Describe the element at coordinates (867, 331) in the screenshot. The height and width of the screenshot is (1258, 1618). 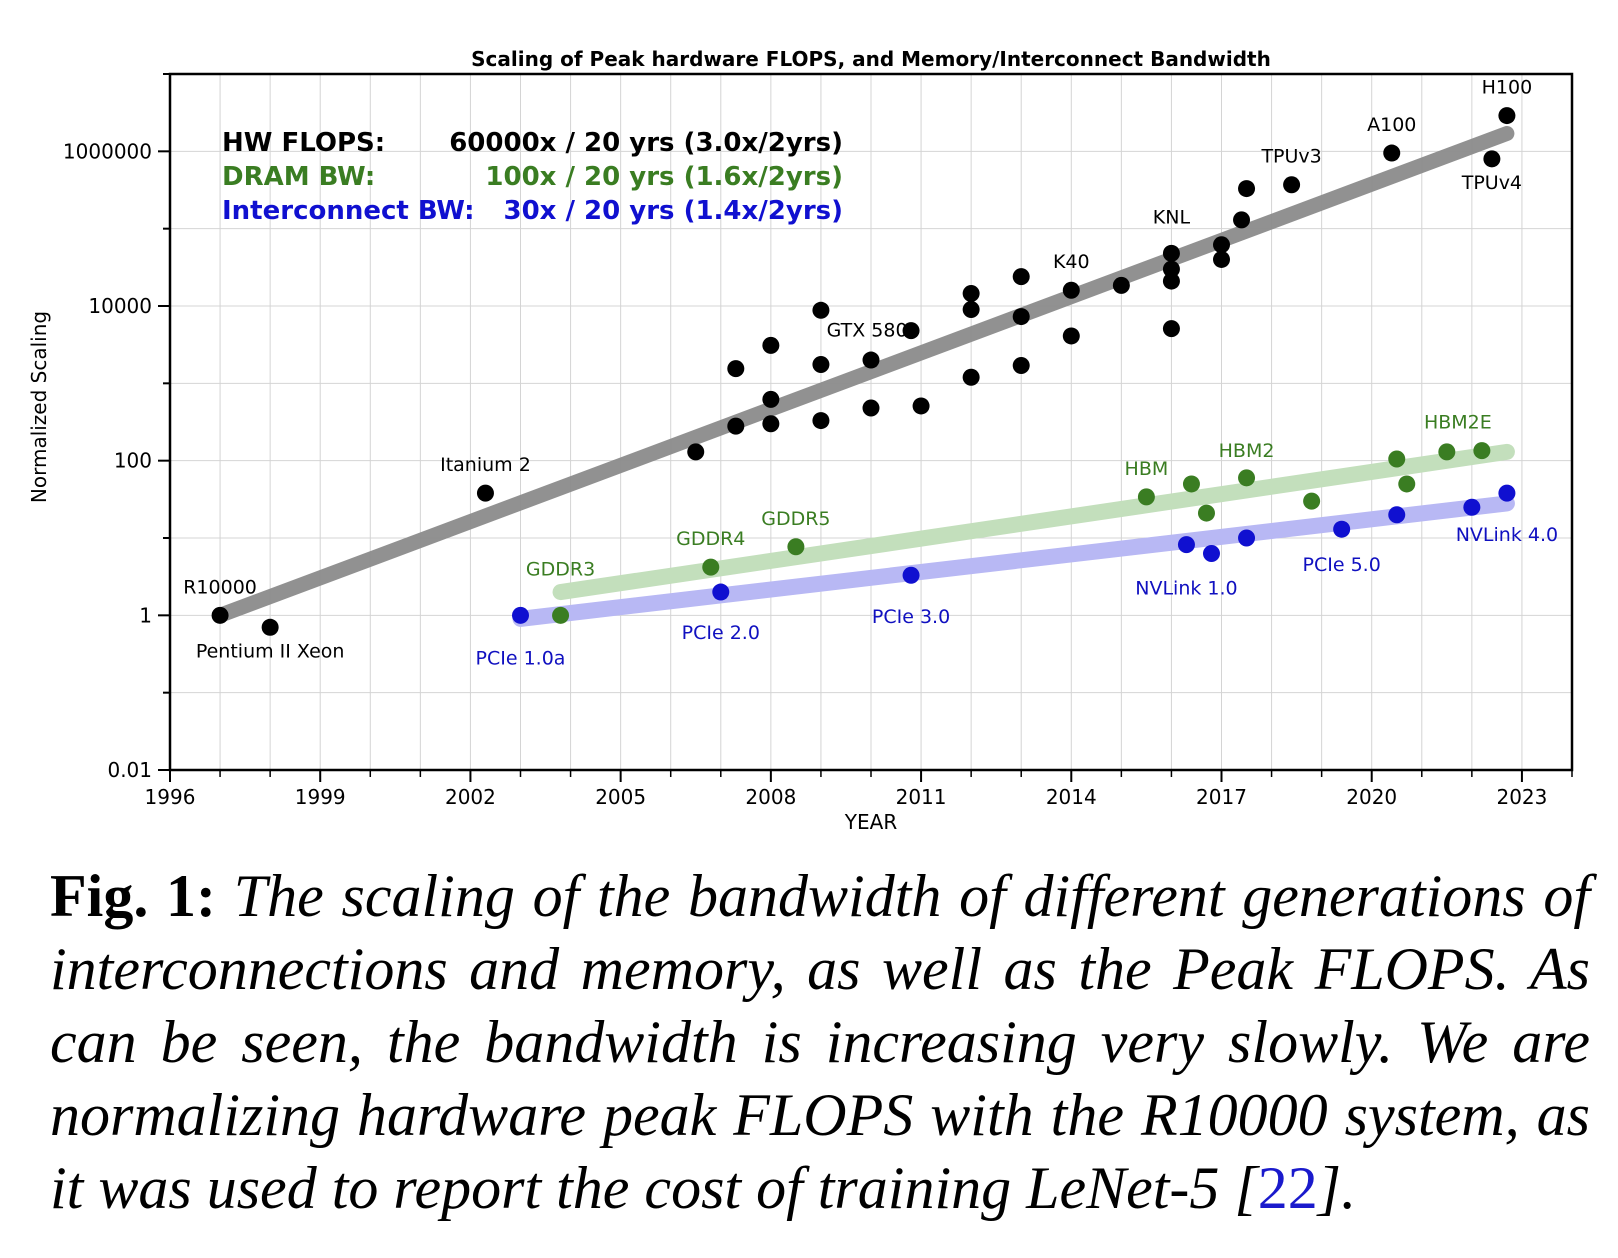
I see `point-label: GTX 580` at that location.